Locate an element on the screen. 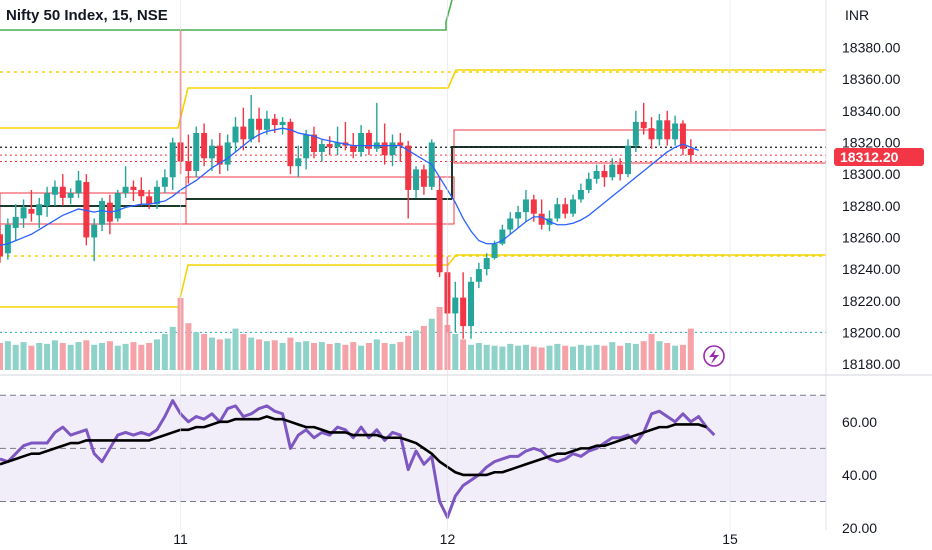 The height and width of the screenshot is (550, 932). price-tick-label: 18200.00 is located at coordinates (871, 332).